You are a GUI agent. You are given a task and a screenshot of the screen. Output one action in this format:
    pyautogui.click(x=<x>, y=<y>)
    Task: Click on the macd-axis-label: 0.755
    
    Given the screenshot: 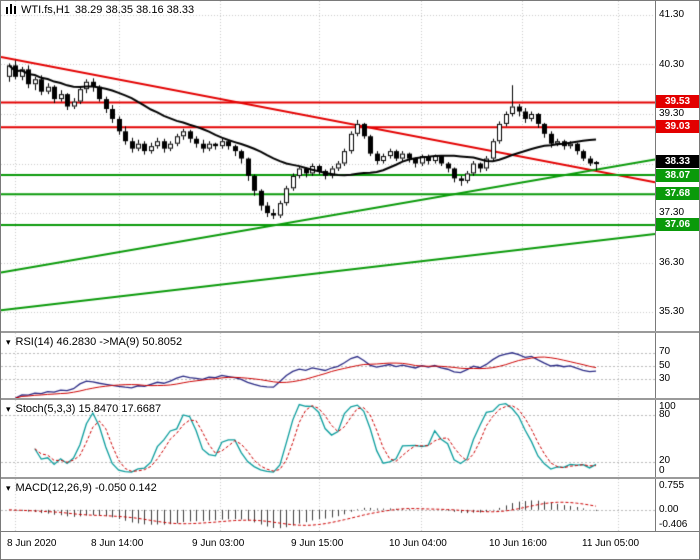 What is the action you would take?
    pyautogui.click(x=672, y=485)
    